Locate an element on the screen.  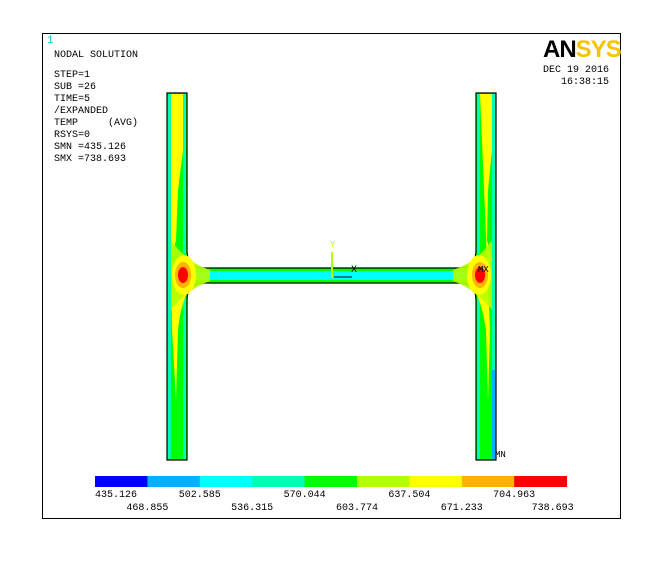
axis-y-label: Y is located at coordinates (333, 245).